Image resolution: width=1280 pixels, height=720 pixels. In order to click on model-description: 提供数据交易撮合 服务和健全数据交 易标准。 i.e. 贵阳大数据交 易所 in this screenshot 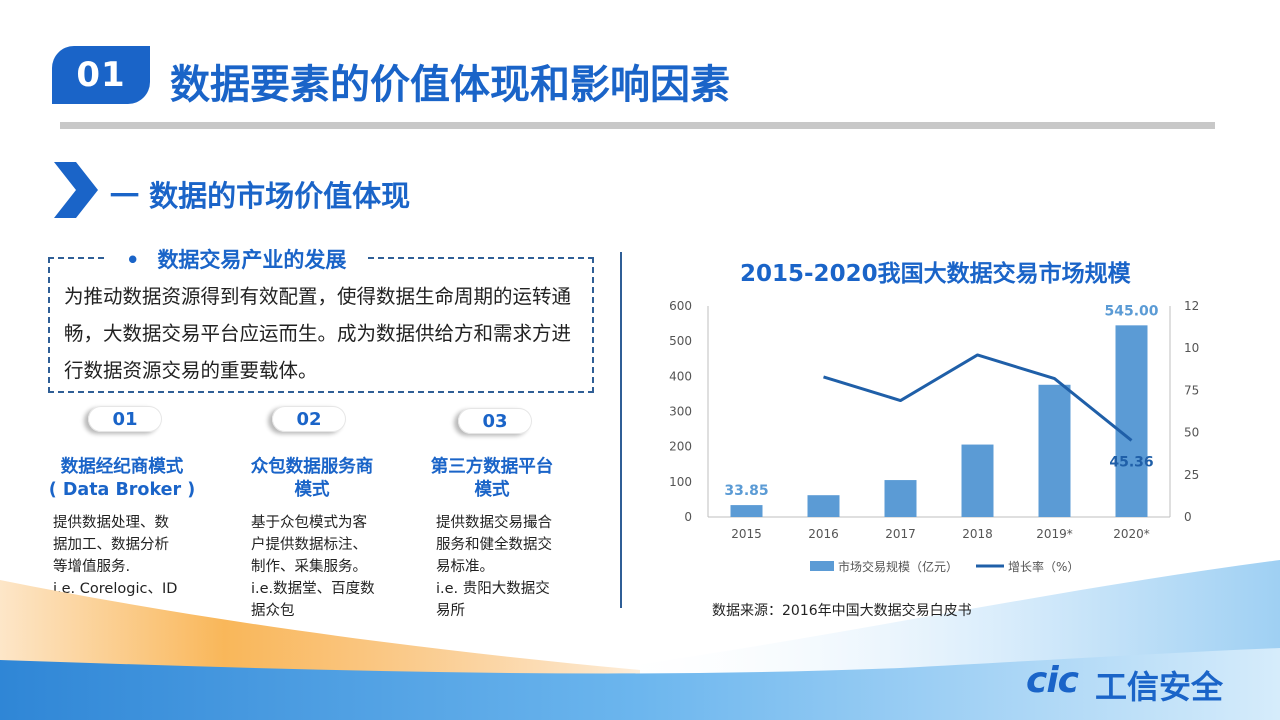, I will do `click(516, 567)`.